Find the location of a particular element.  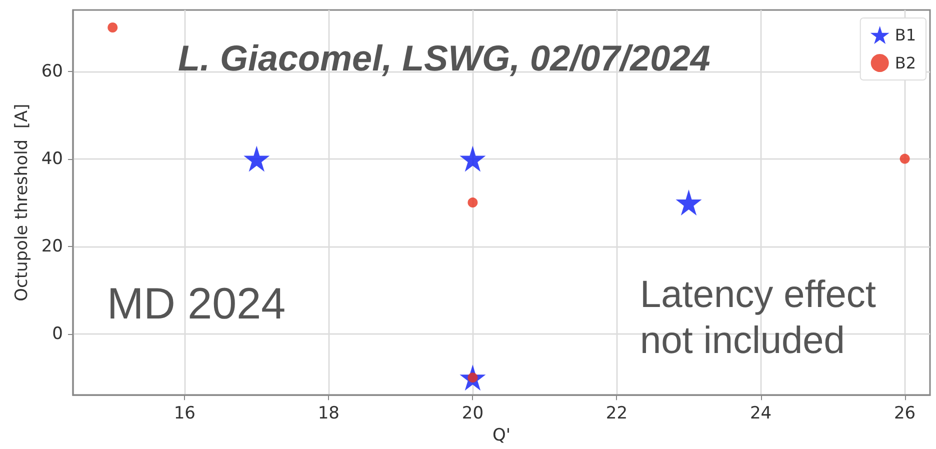

y-tick-label: 60 is located at coordinates (52, 71).